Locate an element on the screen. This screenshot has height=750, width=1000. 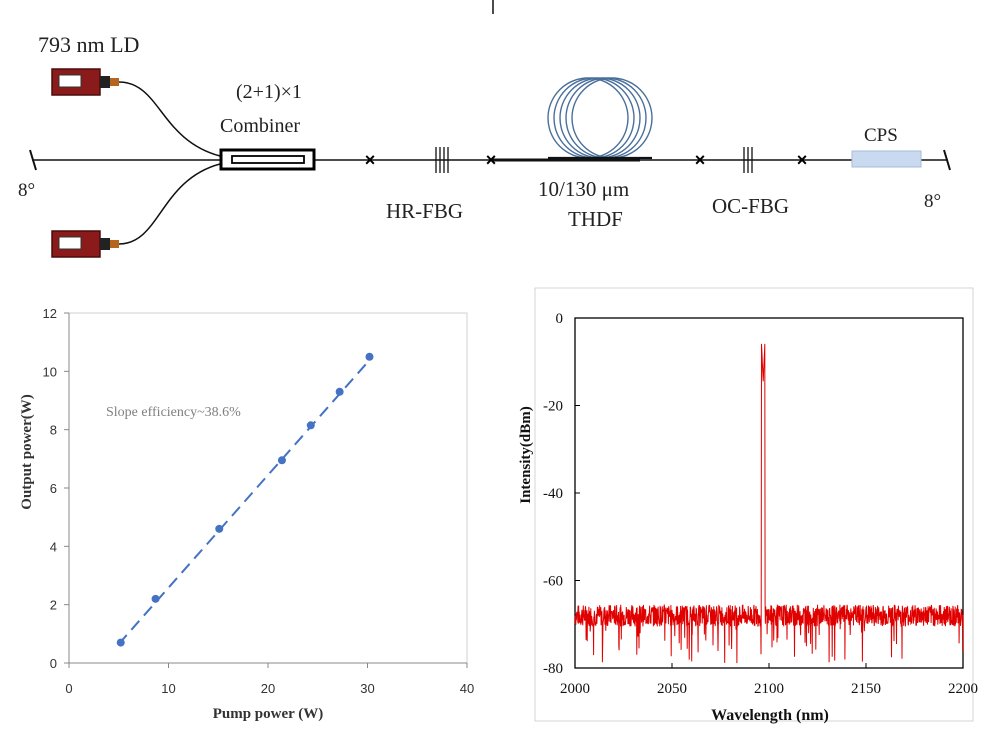
thdf-fiber-coil is located at coordinates (600, 118).